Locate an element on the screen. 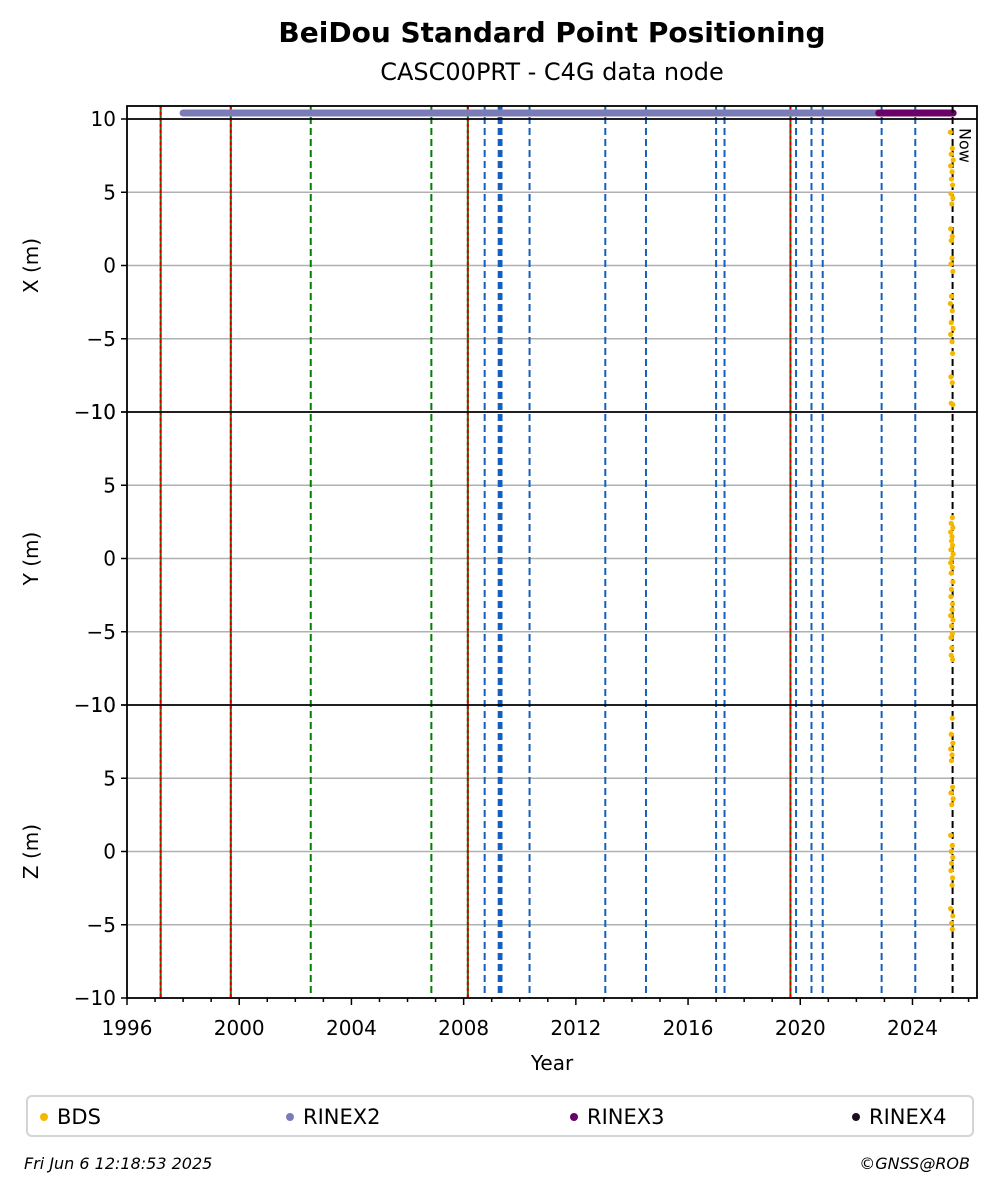 This screenshot has height=1194, width=997. chart-subtitle: CASC00PRT - C4G data node is located at coordinates (552, 72).